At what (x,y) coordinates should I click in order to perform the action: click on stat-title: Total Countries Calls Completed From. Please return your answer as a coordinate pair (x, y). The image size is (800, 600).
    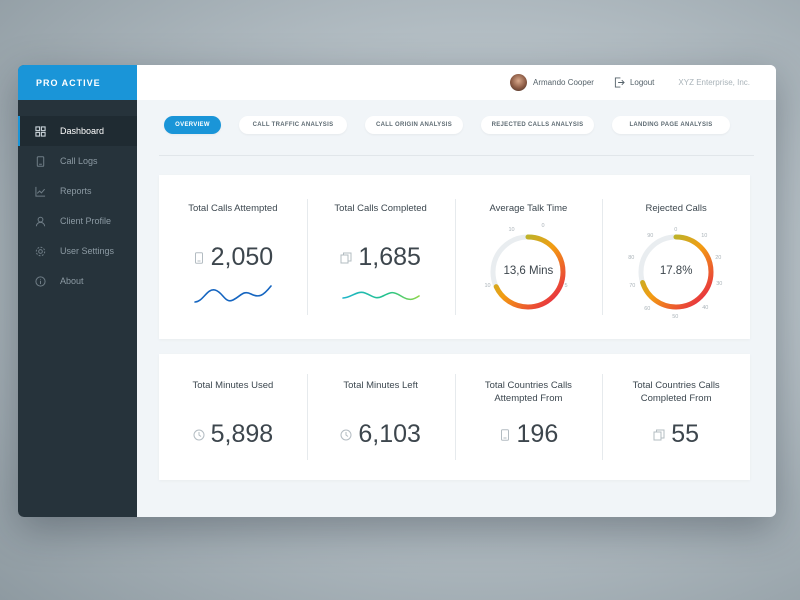
    Looking at the image, I should click on (676, 392).